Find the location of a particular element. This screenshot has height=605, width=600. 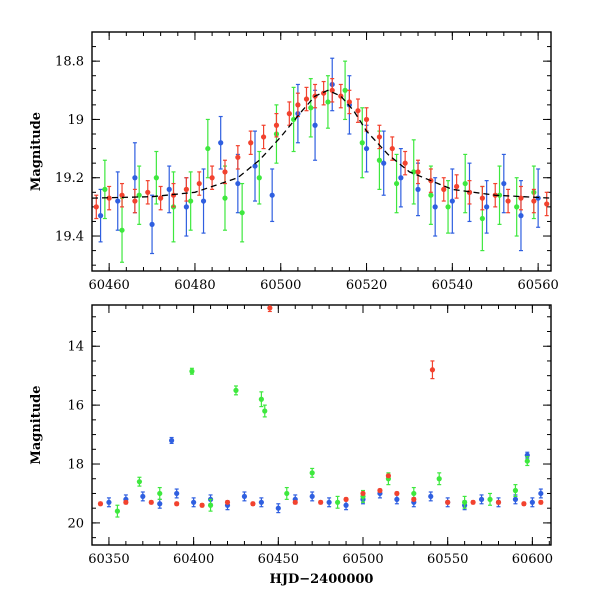

y-tick-label: 19.2 is located at coordinates (69, 178).